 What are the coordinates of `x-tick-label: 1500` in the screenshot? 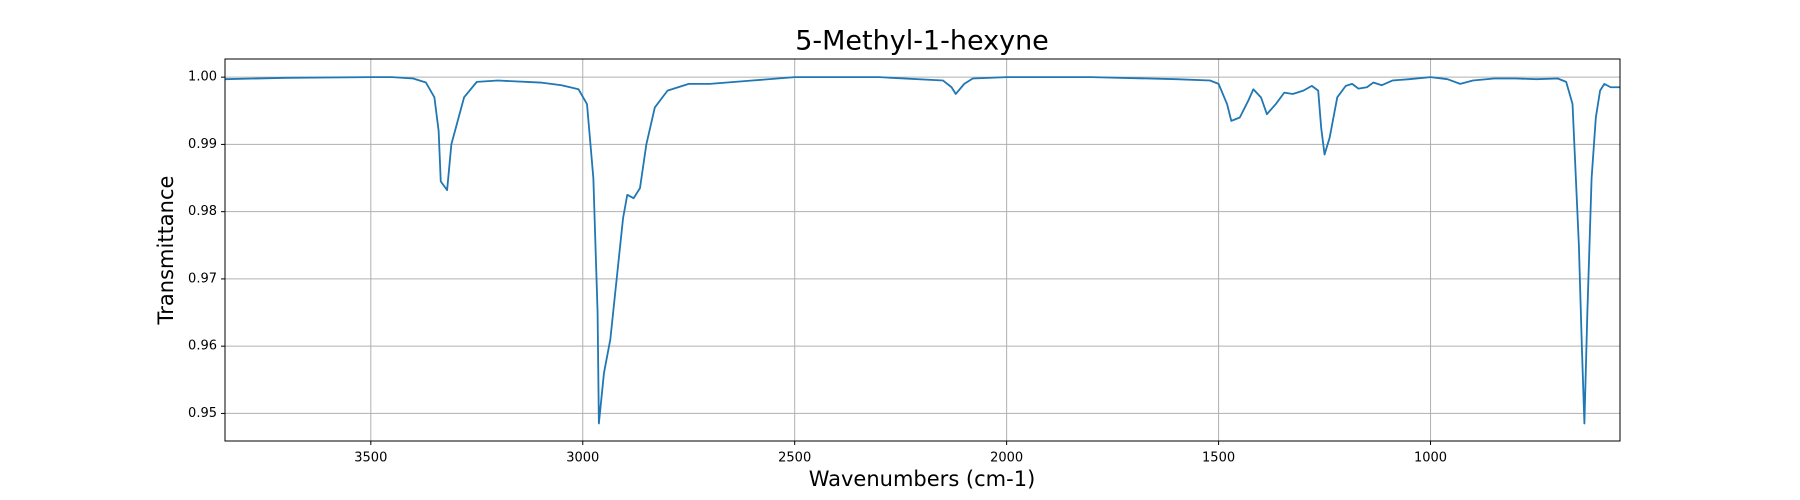 It's located at (1218, 458).